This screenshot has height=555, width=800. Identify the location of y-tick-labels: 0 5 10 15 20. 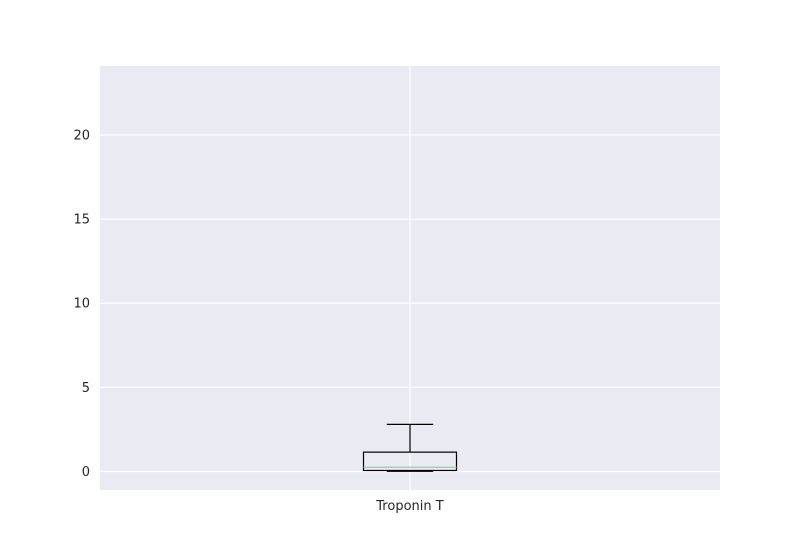
(81, 304).